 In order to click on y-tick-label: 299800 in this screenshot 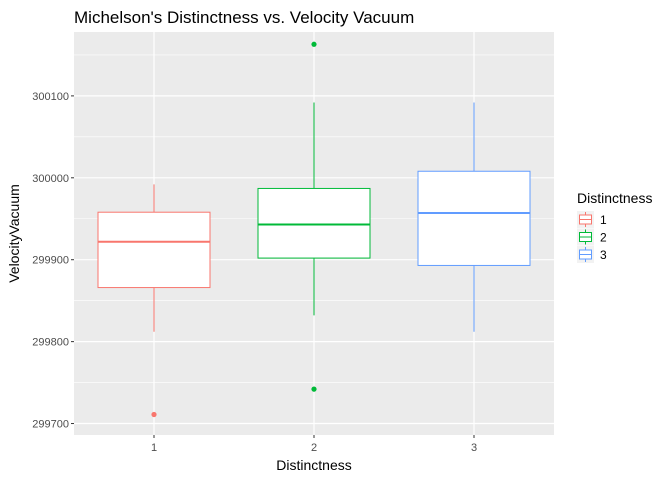, I will do `click(50, 343)`.